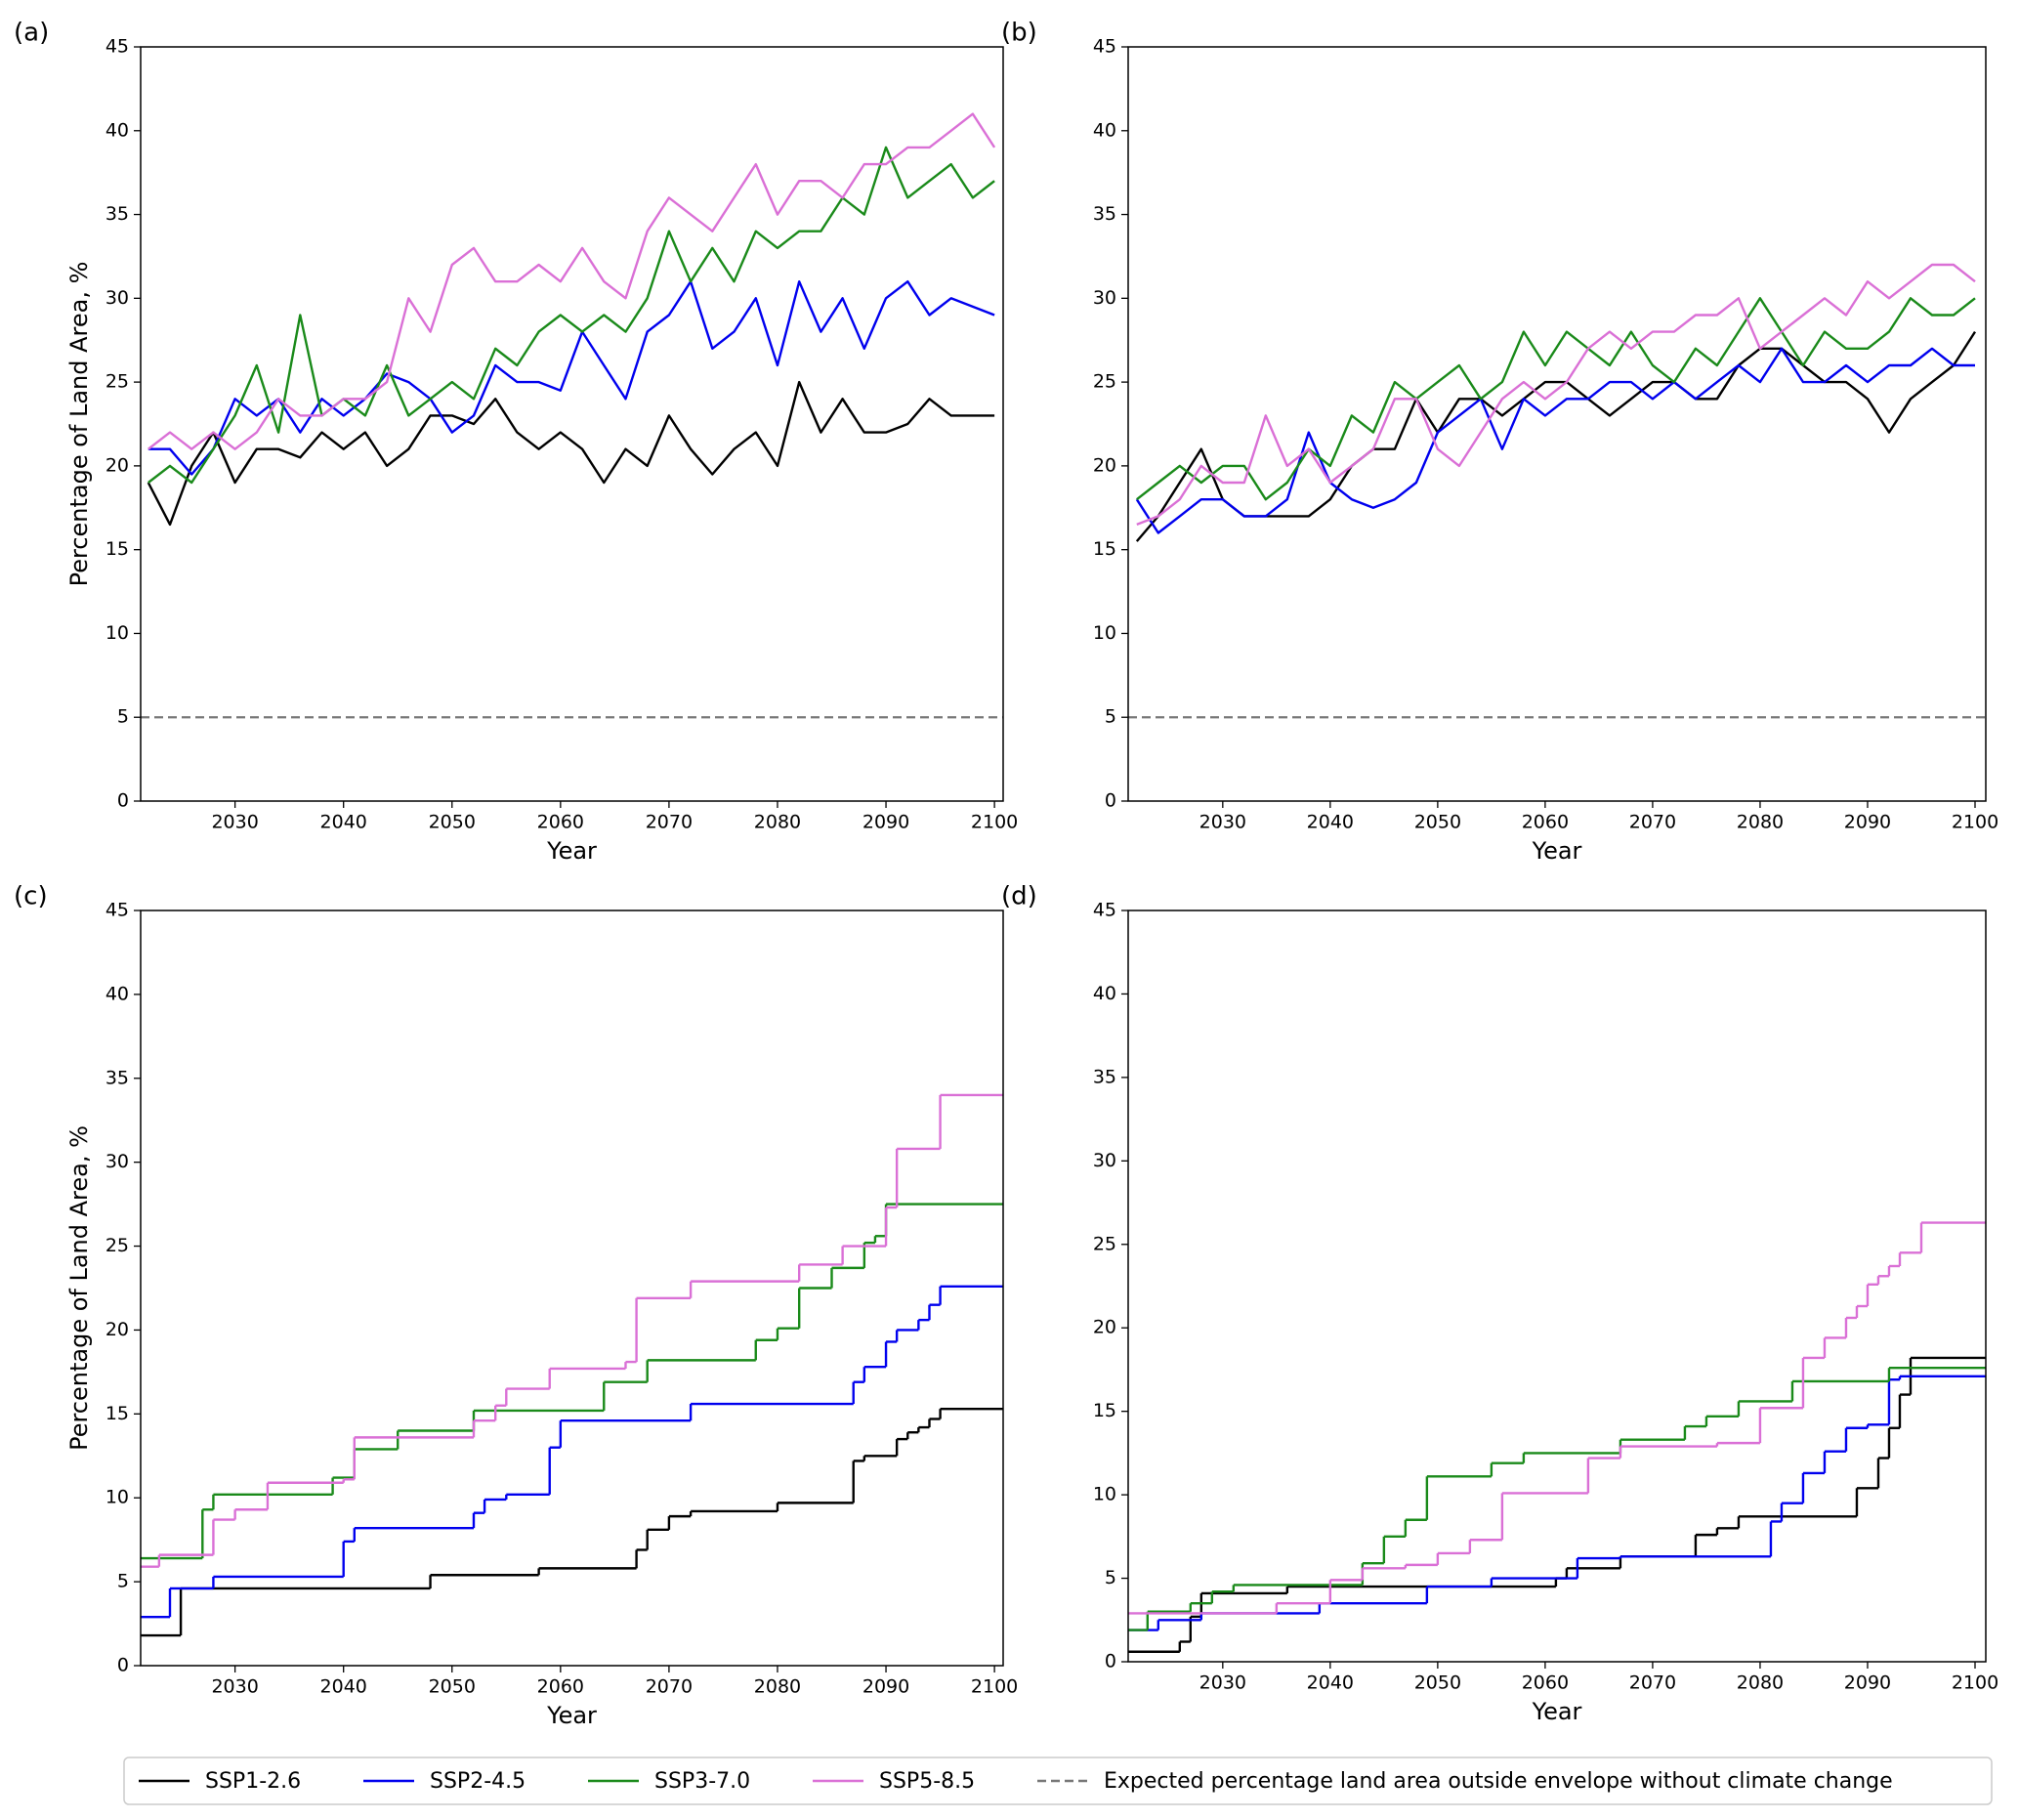 The height and width of the screenshot is (1820, 2019). I want to click on panel-title: (d), so click(1019, 896).